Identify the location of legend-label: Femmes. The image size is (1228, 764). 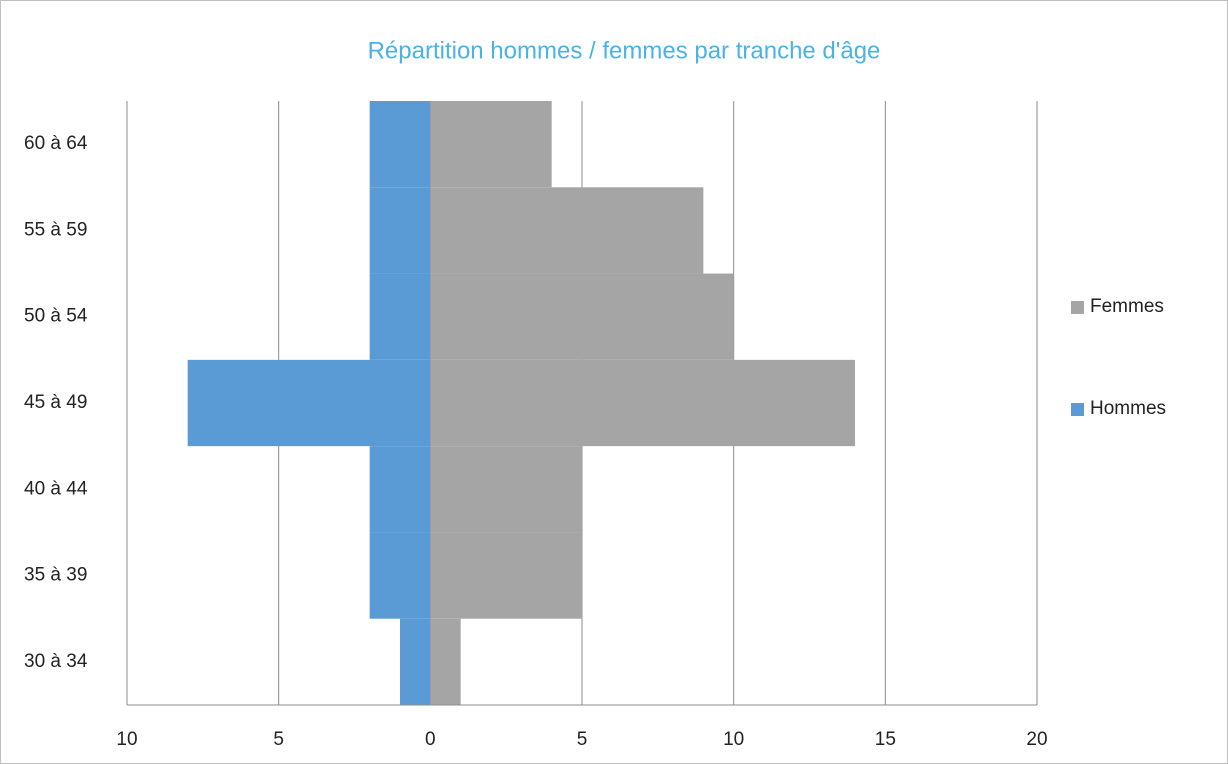
(1127, 306).